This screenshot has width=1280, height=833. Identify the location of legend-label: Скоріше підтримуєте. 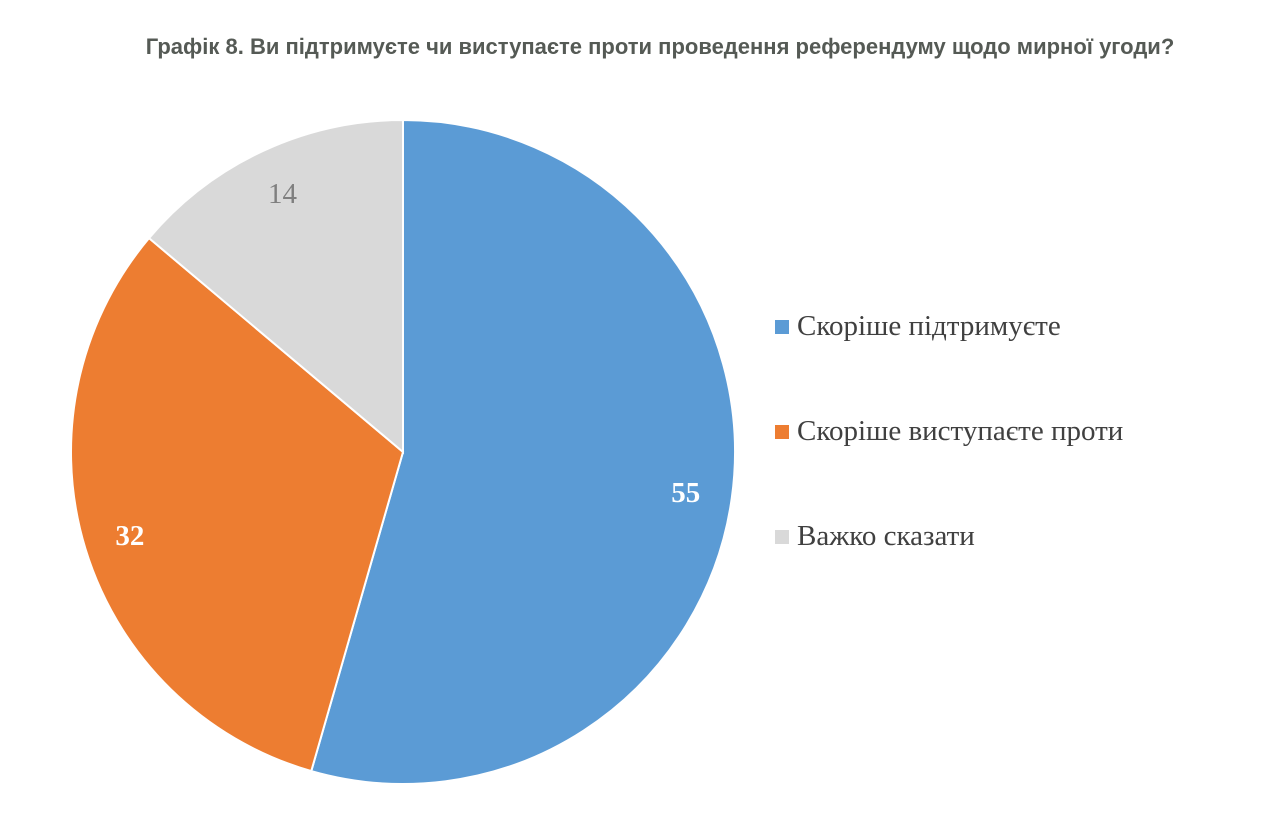
(929, 326).